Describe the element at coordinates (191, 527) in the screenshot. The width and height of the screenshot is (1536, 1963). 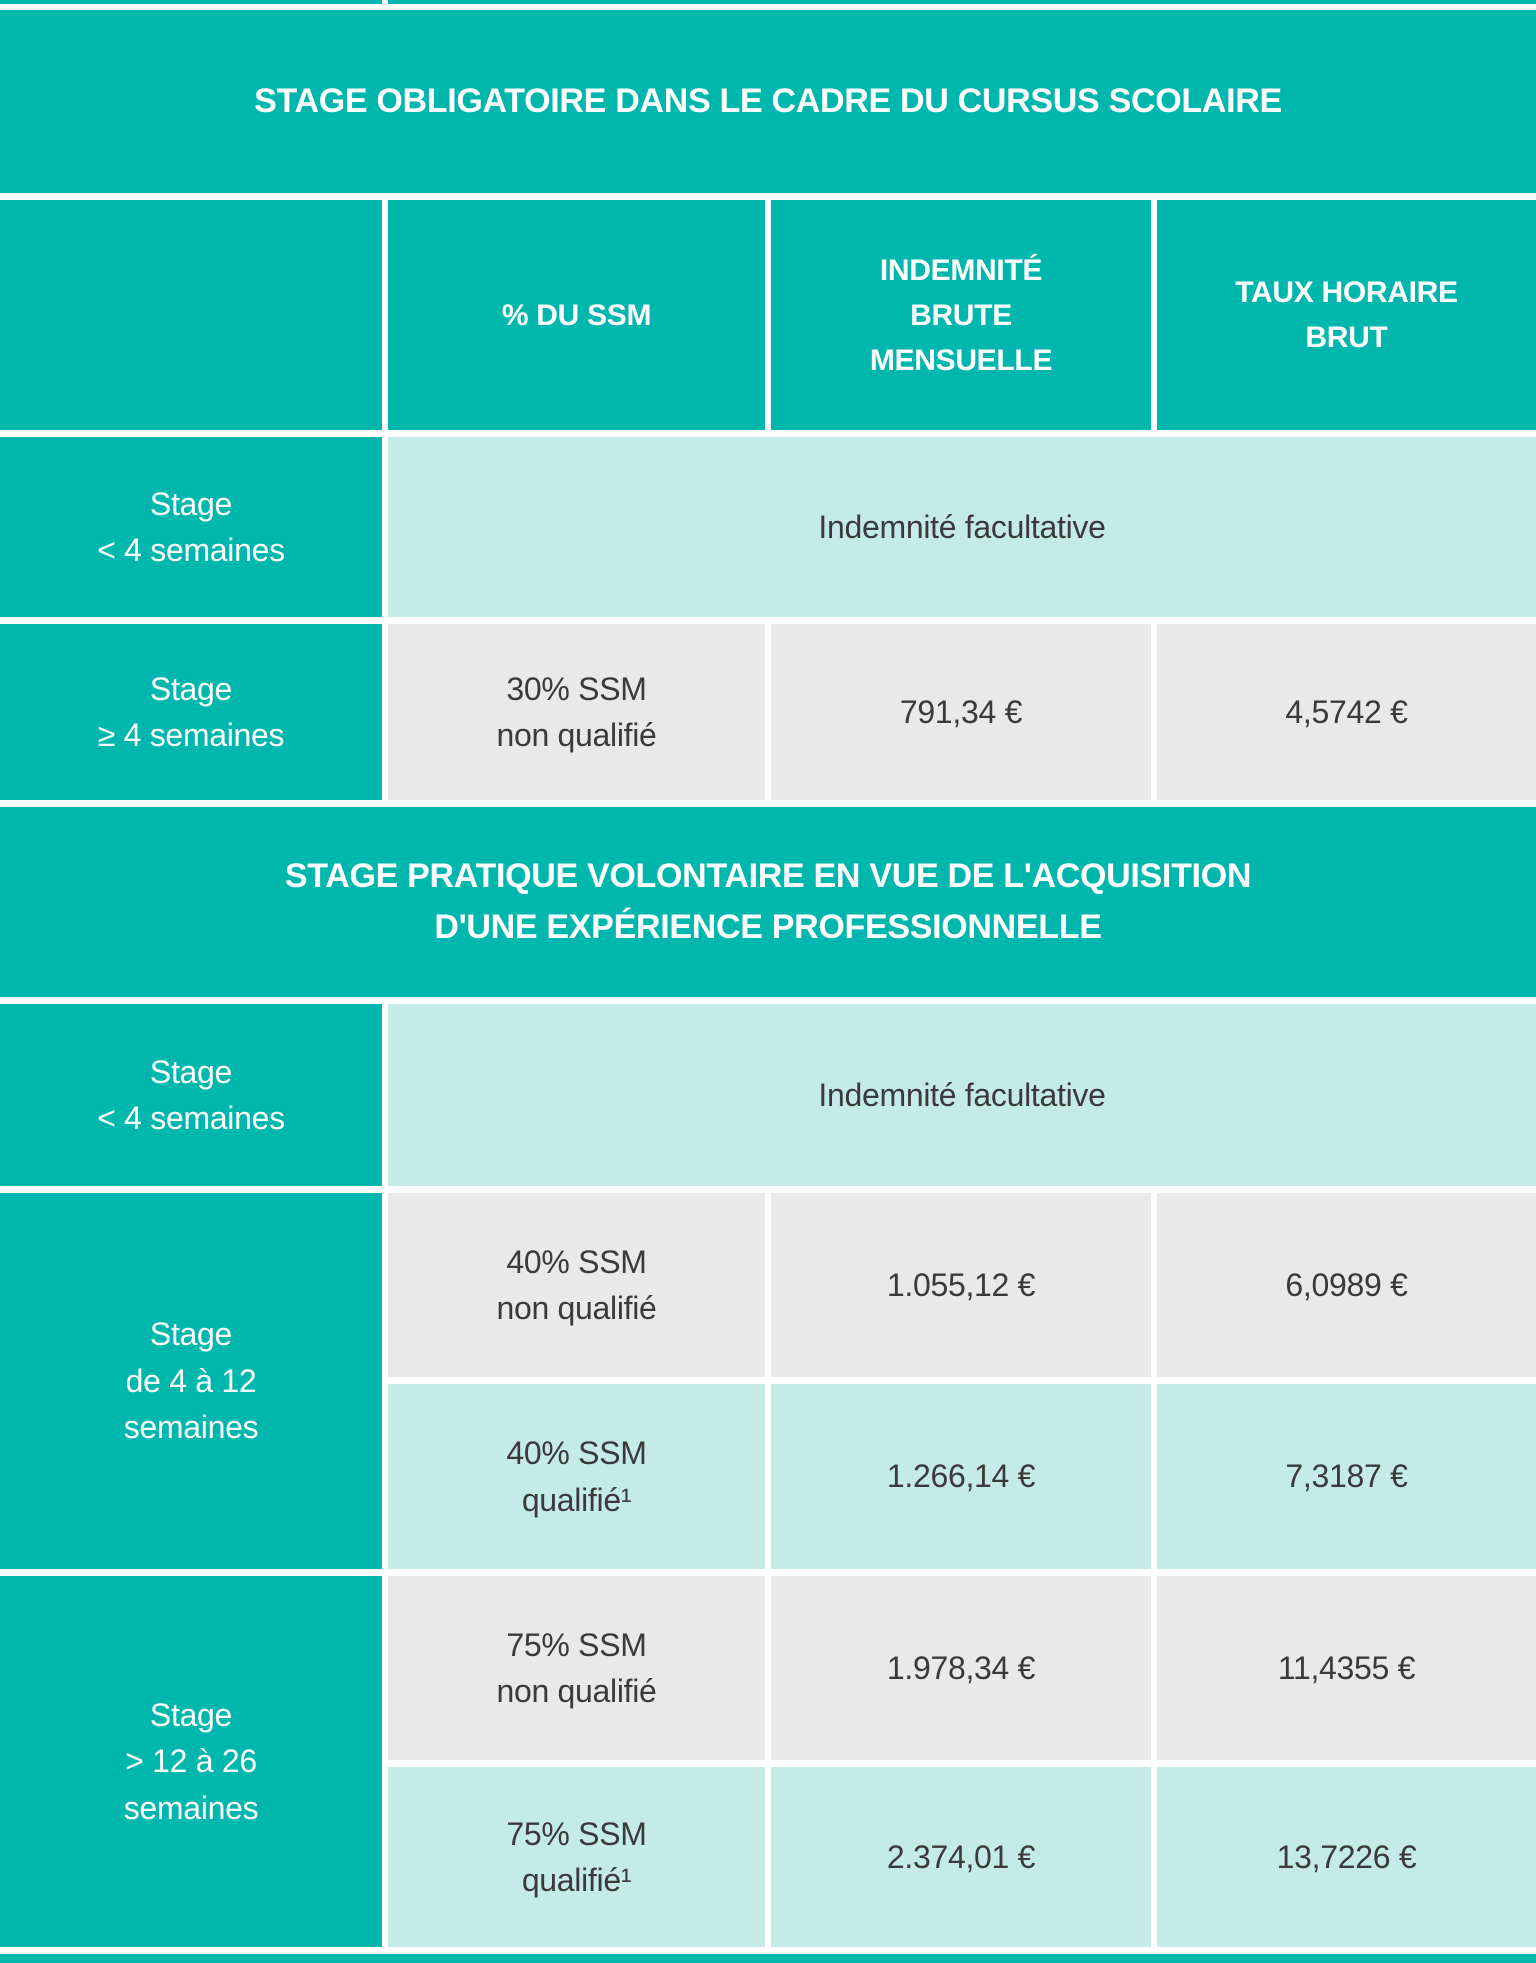
I see `section1-row-lt4-label: Stage < 4 semaines` at that location.